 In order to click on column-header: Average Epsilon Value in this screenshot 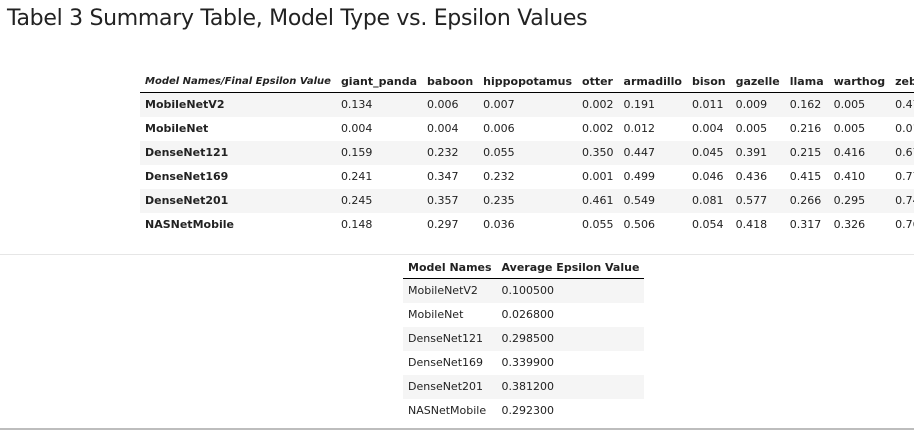, I will do `click(570, 267)`.